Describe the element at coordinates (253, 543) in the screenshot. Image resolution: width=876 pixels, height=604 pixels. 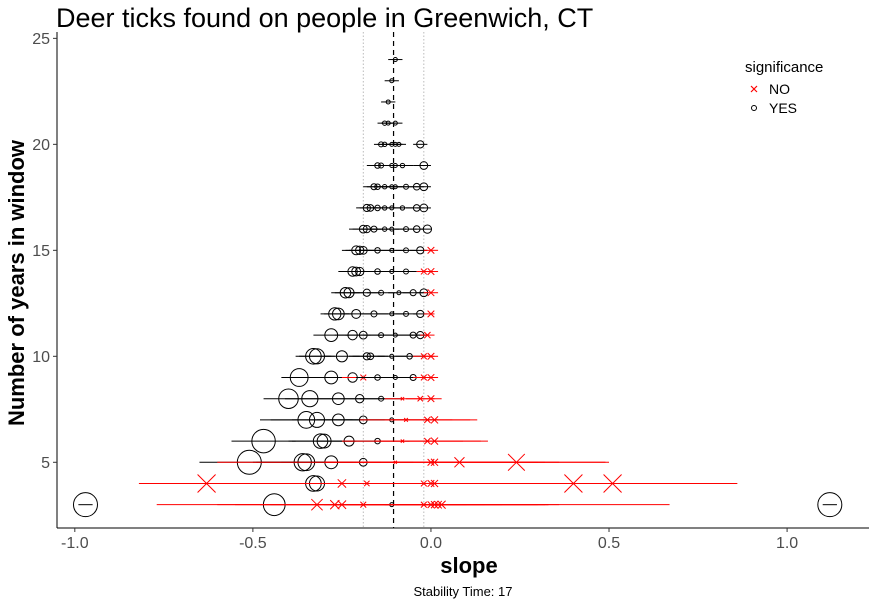
I see `x-tick-label: -0.5` at that location.